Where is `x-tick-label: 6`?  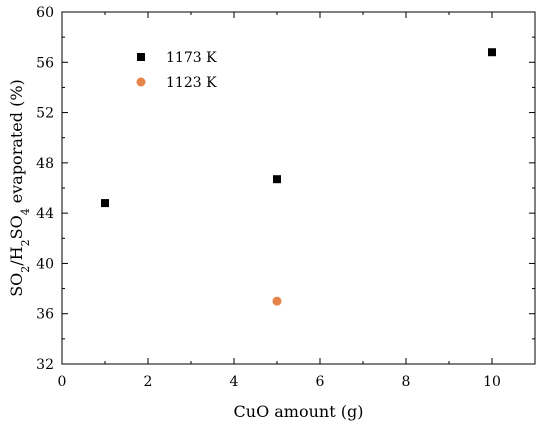
x-tick-label: 6 is located at coordinates (320, 382).